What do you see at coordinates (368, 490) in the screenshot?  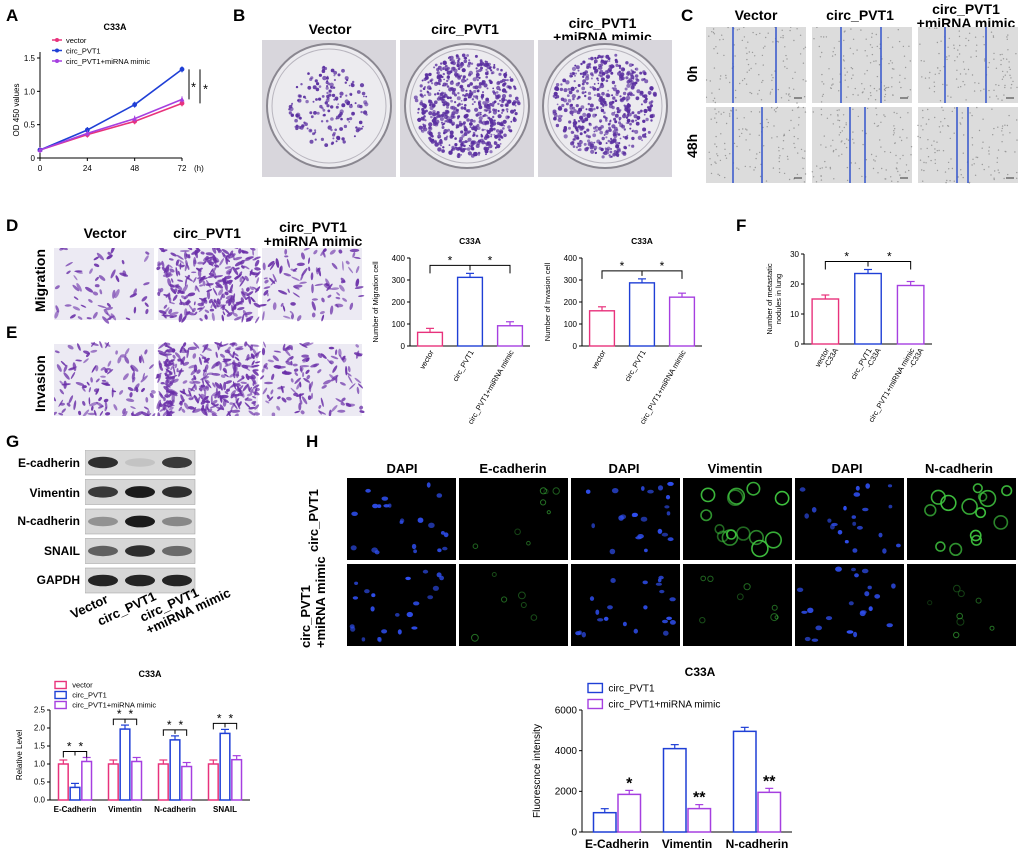 I see `if-nucleus` at bounding box center [368, 490].